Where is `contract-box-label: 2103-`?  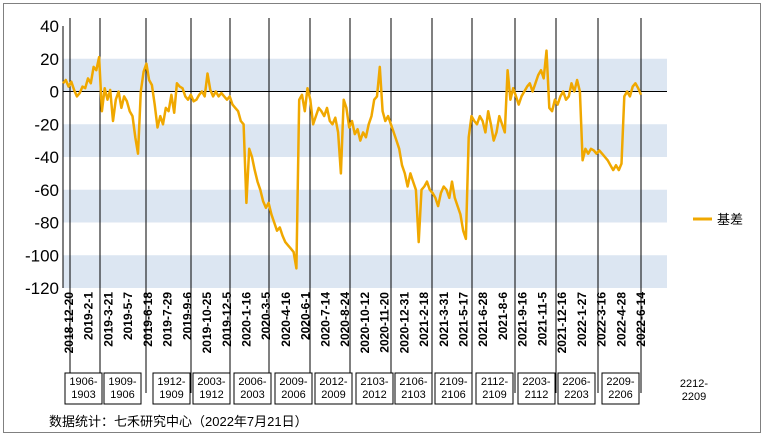 contract-box-label: 2103- is located at coordinates (374, 382).